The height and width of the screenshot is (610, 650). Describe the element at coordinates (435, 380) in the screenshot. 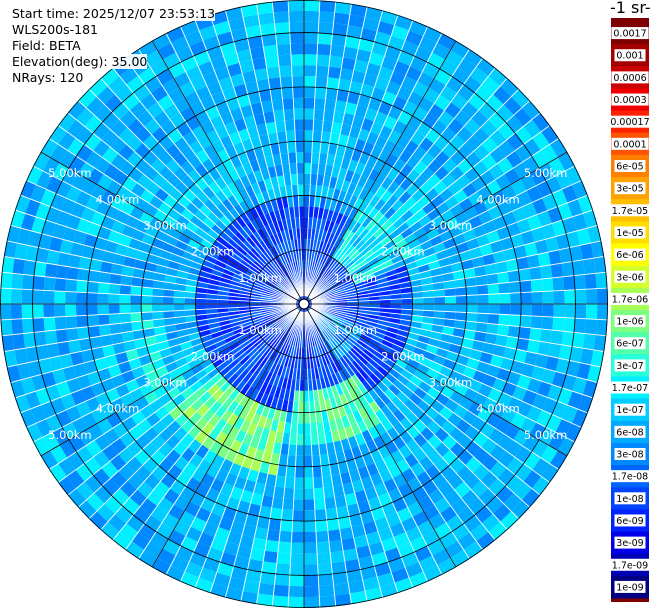

I see `azimuth-spoke` at that location.